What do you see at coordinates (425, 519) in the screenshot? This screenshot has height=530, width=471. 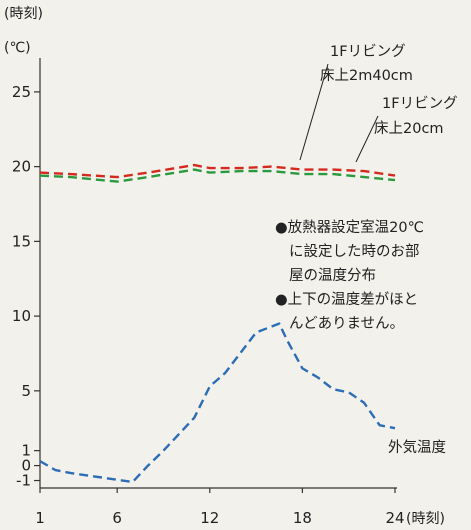 I see `x-unit-label-bottom: (時刻)` at bounding box center [425, 519].